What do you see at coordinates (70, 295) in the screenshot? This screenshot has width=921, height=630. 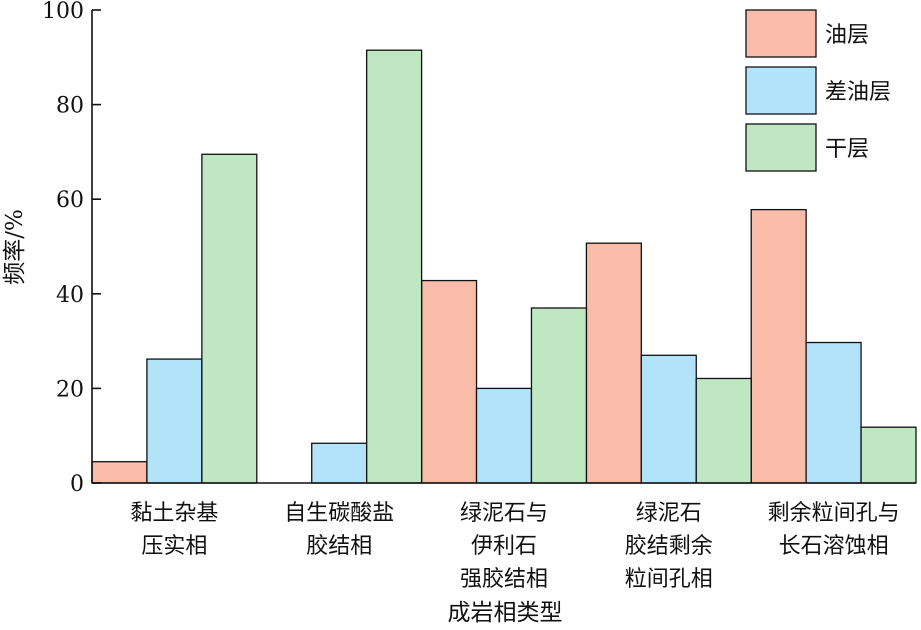 I see `y-tick-label-2: 40` at bounding box center [70, 295].